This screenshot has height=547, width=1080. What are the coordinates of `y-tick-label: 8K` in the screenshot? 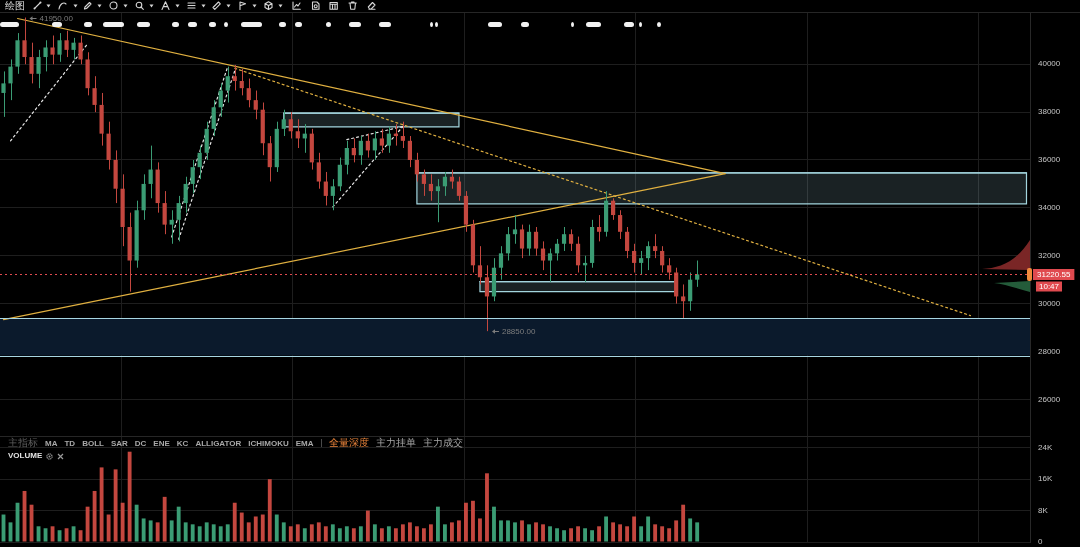 It's located at (1043, 510).